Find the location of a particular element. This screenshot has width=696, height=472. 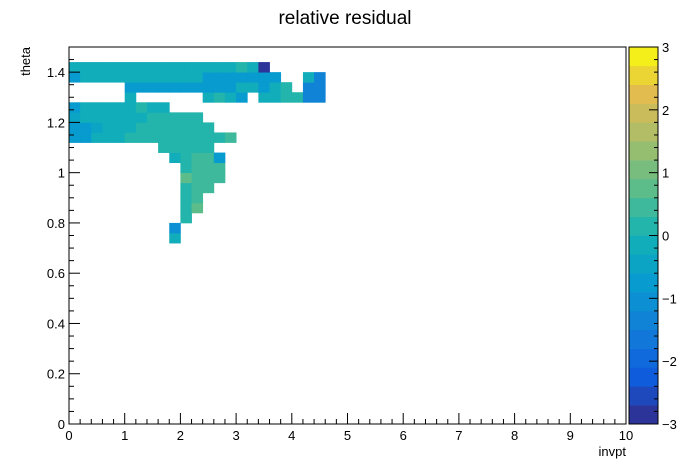

color-scale-axis: −3 −2 −1 0 1 2 3 is located at coordinates (663, 236).